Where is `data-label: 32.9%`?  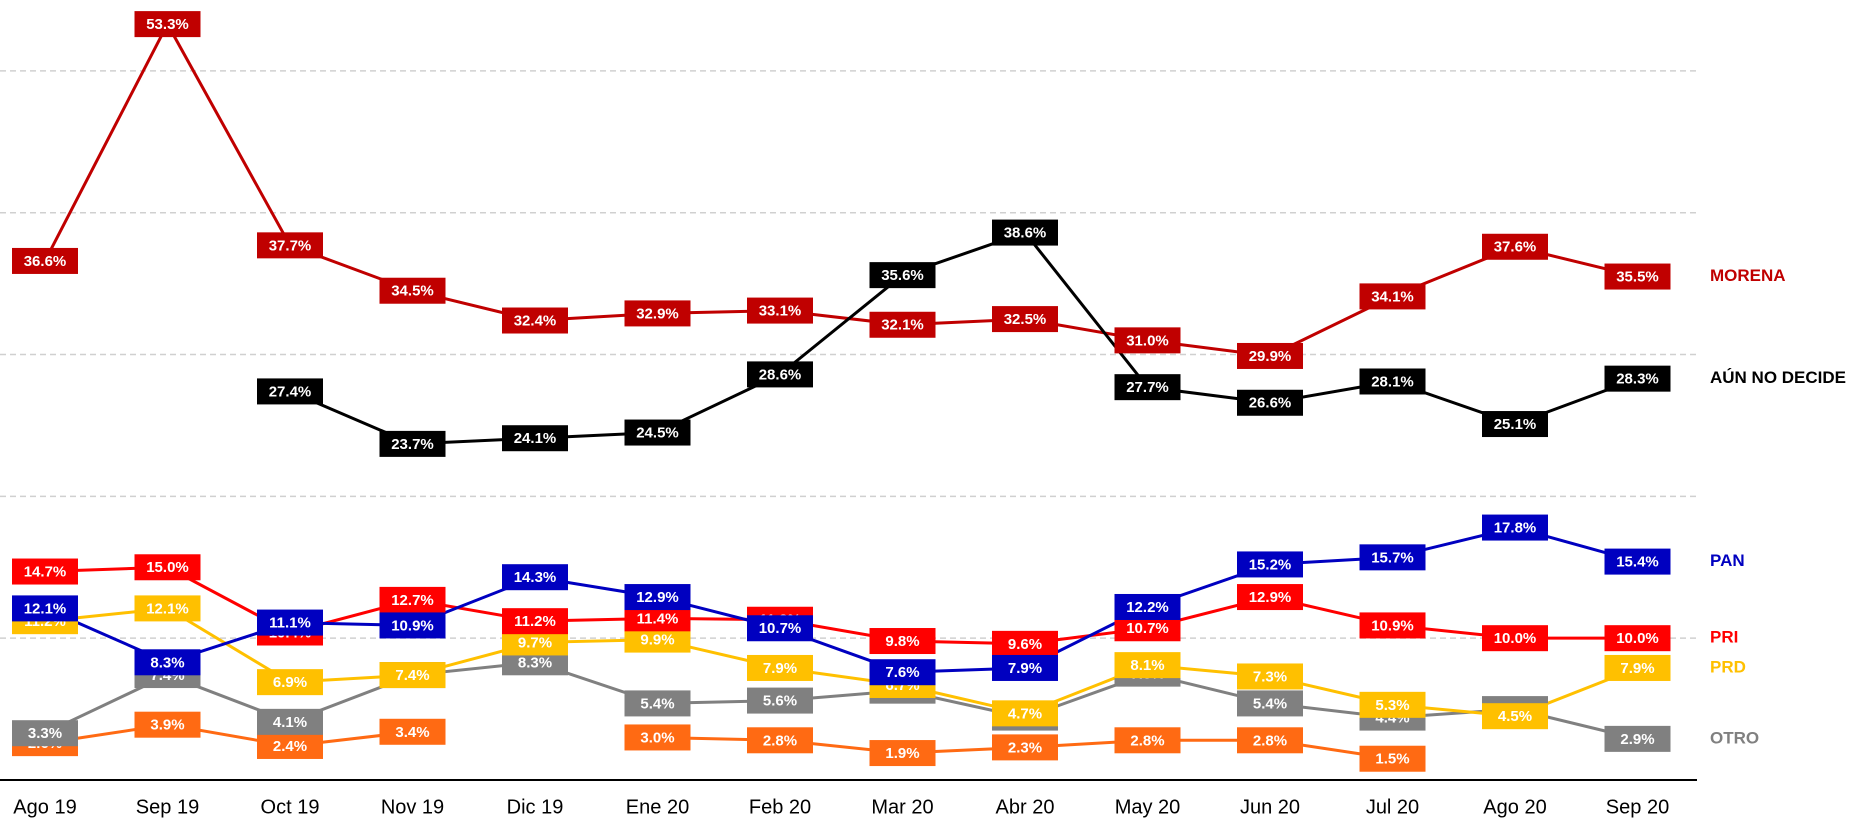 data-label: 32.9% is located at coordinates (657, 313).